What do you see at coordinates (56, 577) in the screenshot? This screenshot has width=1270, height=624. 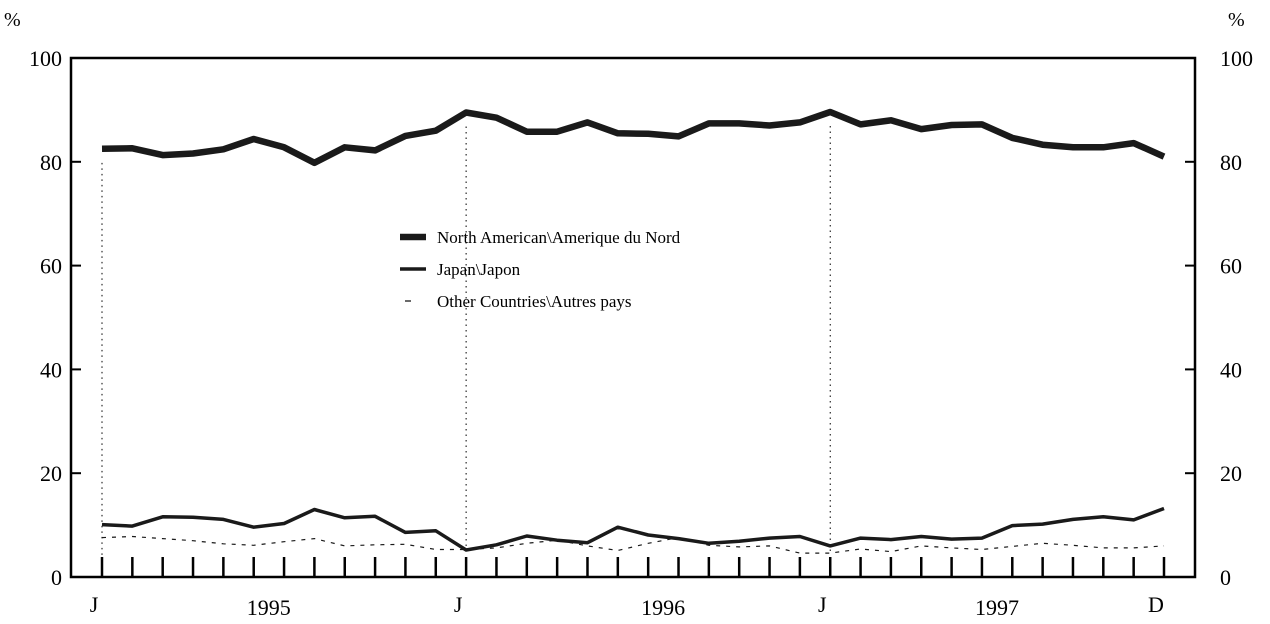 I see `y-tick-label-left: 0` at bounding box center [56, 577].